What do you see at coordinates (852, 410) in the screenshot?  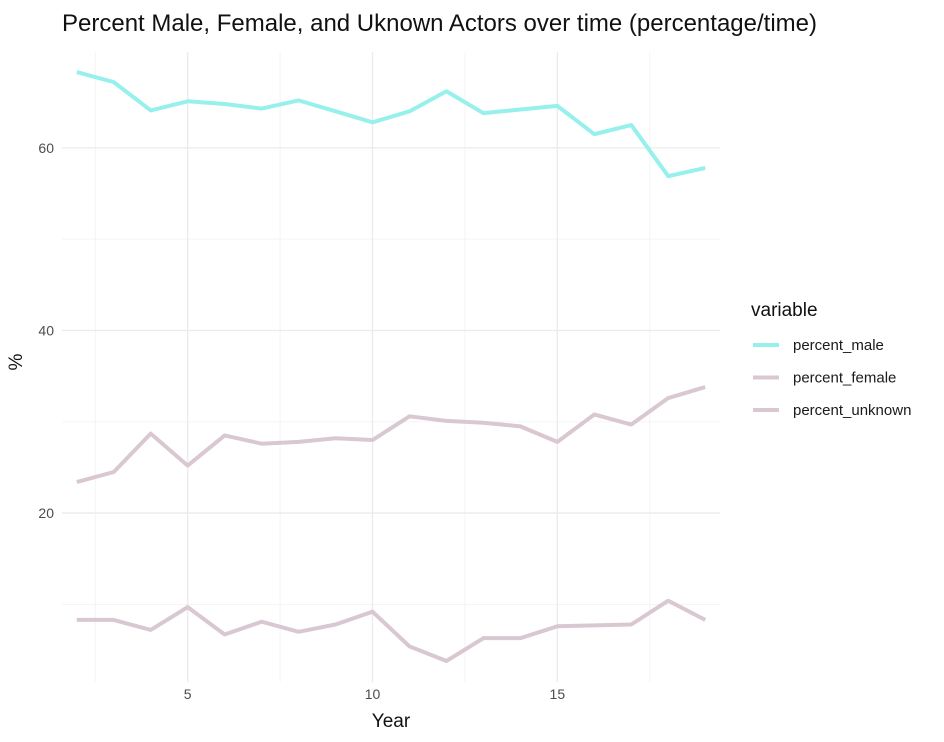 I see `legend-label: percent_unknown` at bounding box center [852, 410].